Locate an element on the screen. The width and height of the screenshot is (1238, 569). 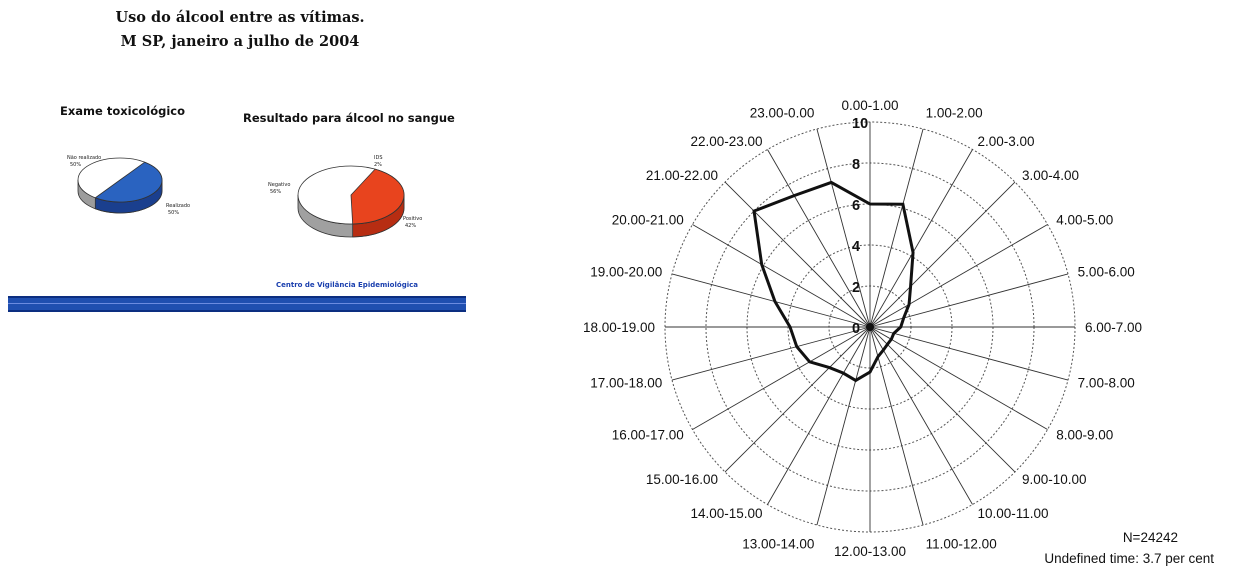
note-n: N=24242 is located at coordinates (1150, 537).